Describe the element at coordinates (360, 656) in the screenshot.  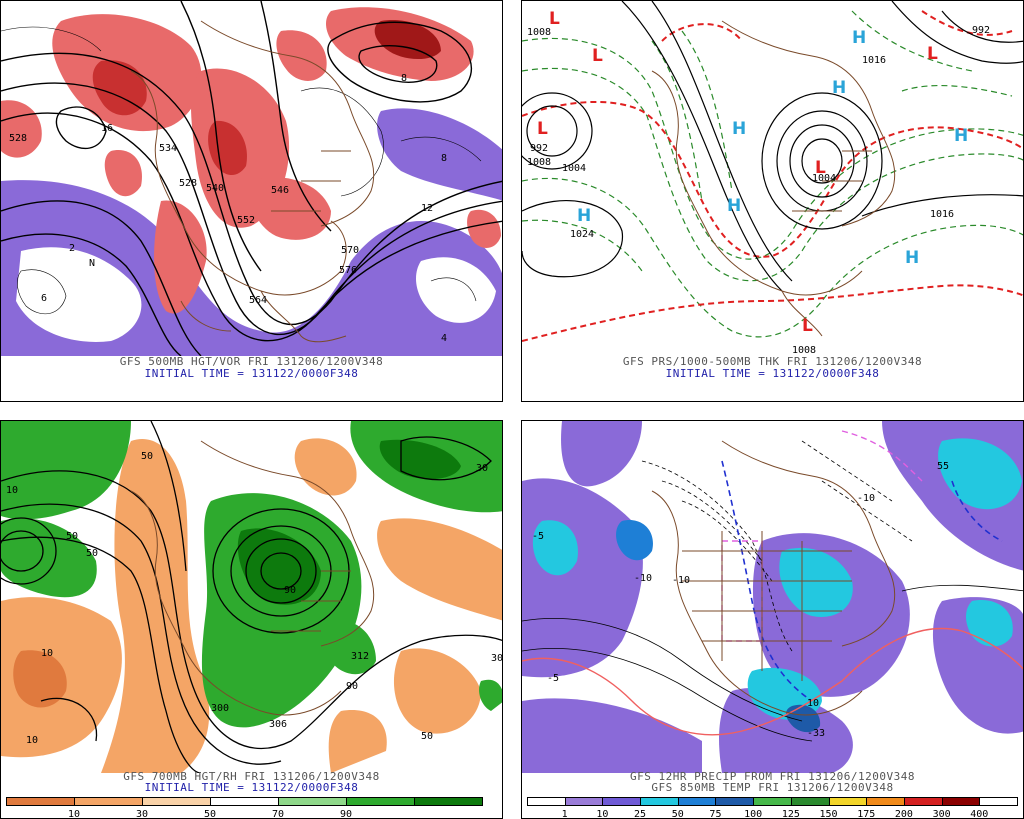
I see `label-700mb: 312` at that location.